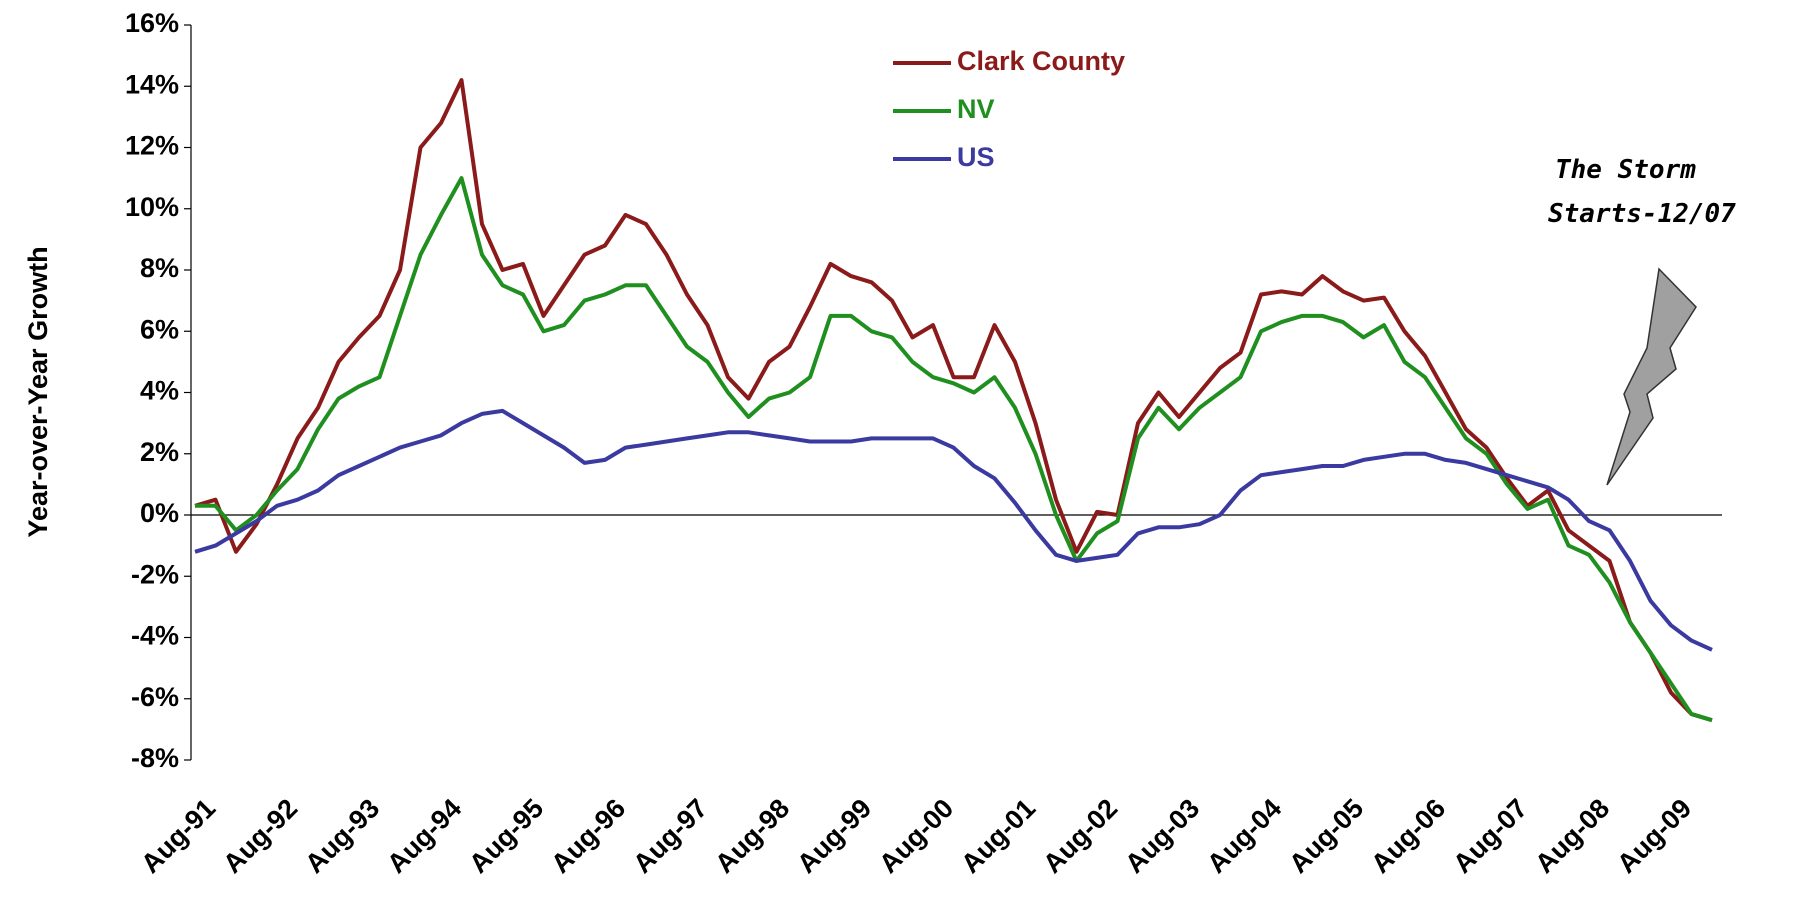  Describe the element at coordinates (260, 836) in the screenshot. I see `x-tick-label: Aug-92` at that location.